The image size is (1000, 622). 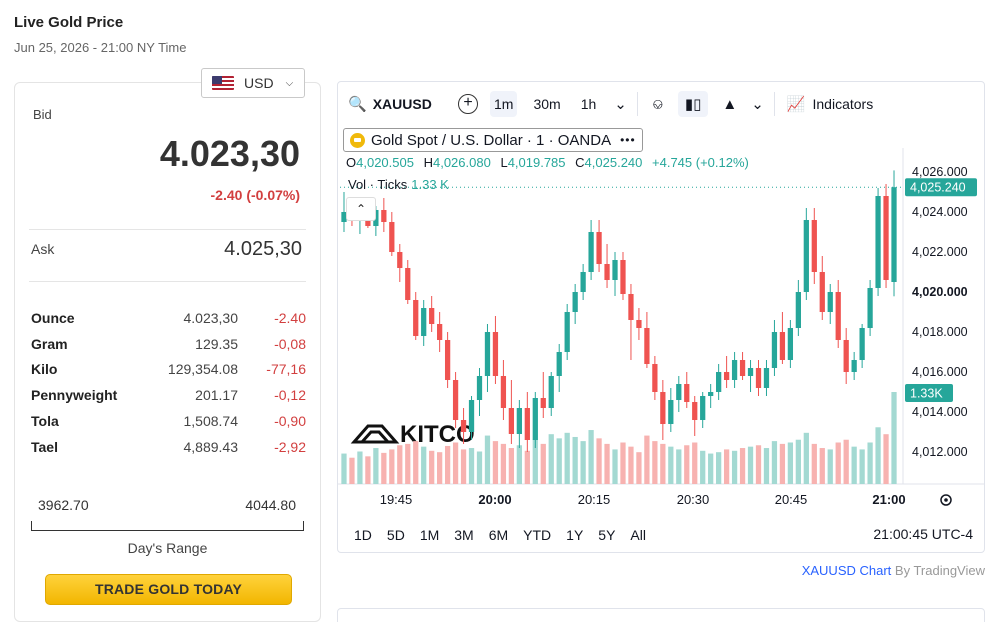 I want to click on attribution: XAUUSD Chart By TradingView, so click(x=893, y=570).